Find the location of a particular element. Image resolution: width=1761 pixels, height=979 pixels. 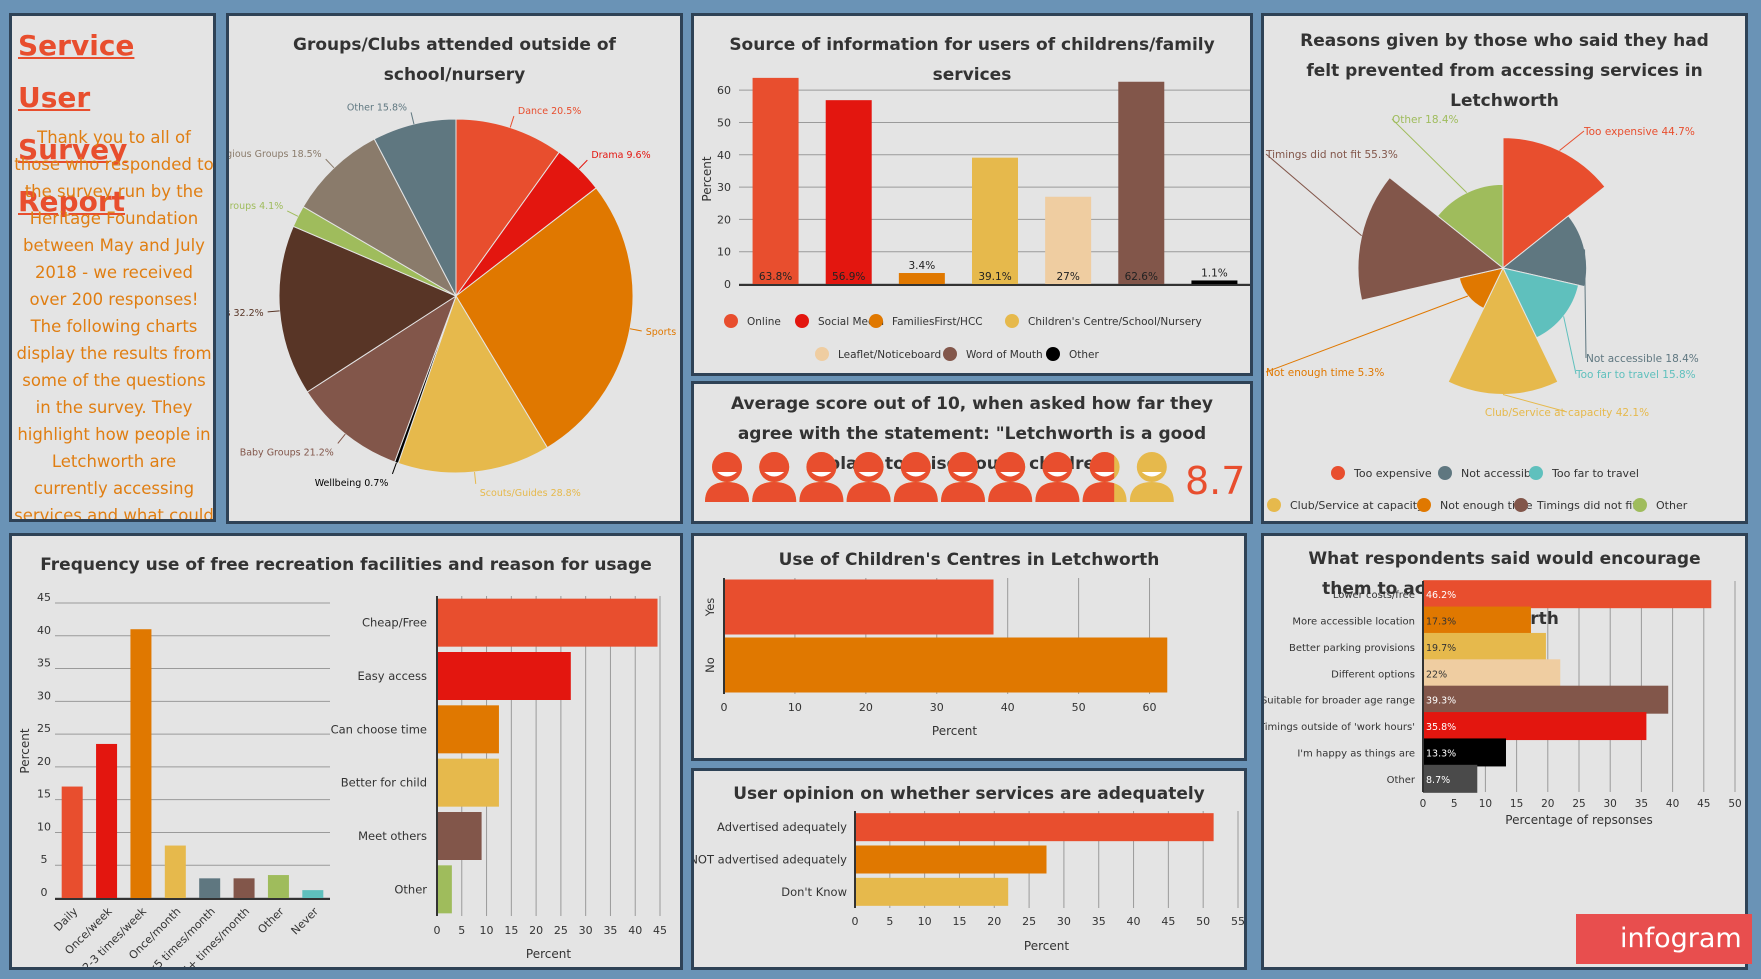

y-tick-label: No is located at coordinates (710, 665).